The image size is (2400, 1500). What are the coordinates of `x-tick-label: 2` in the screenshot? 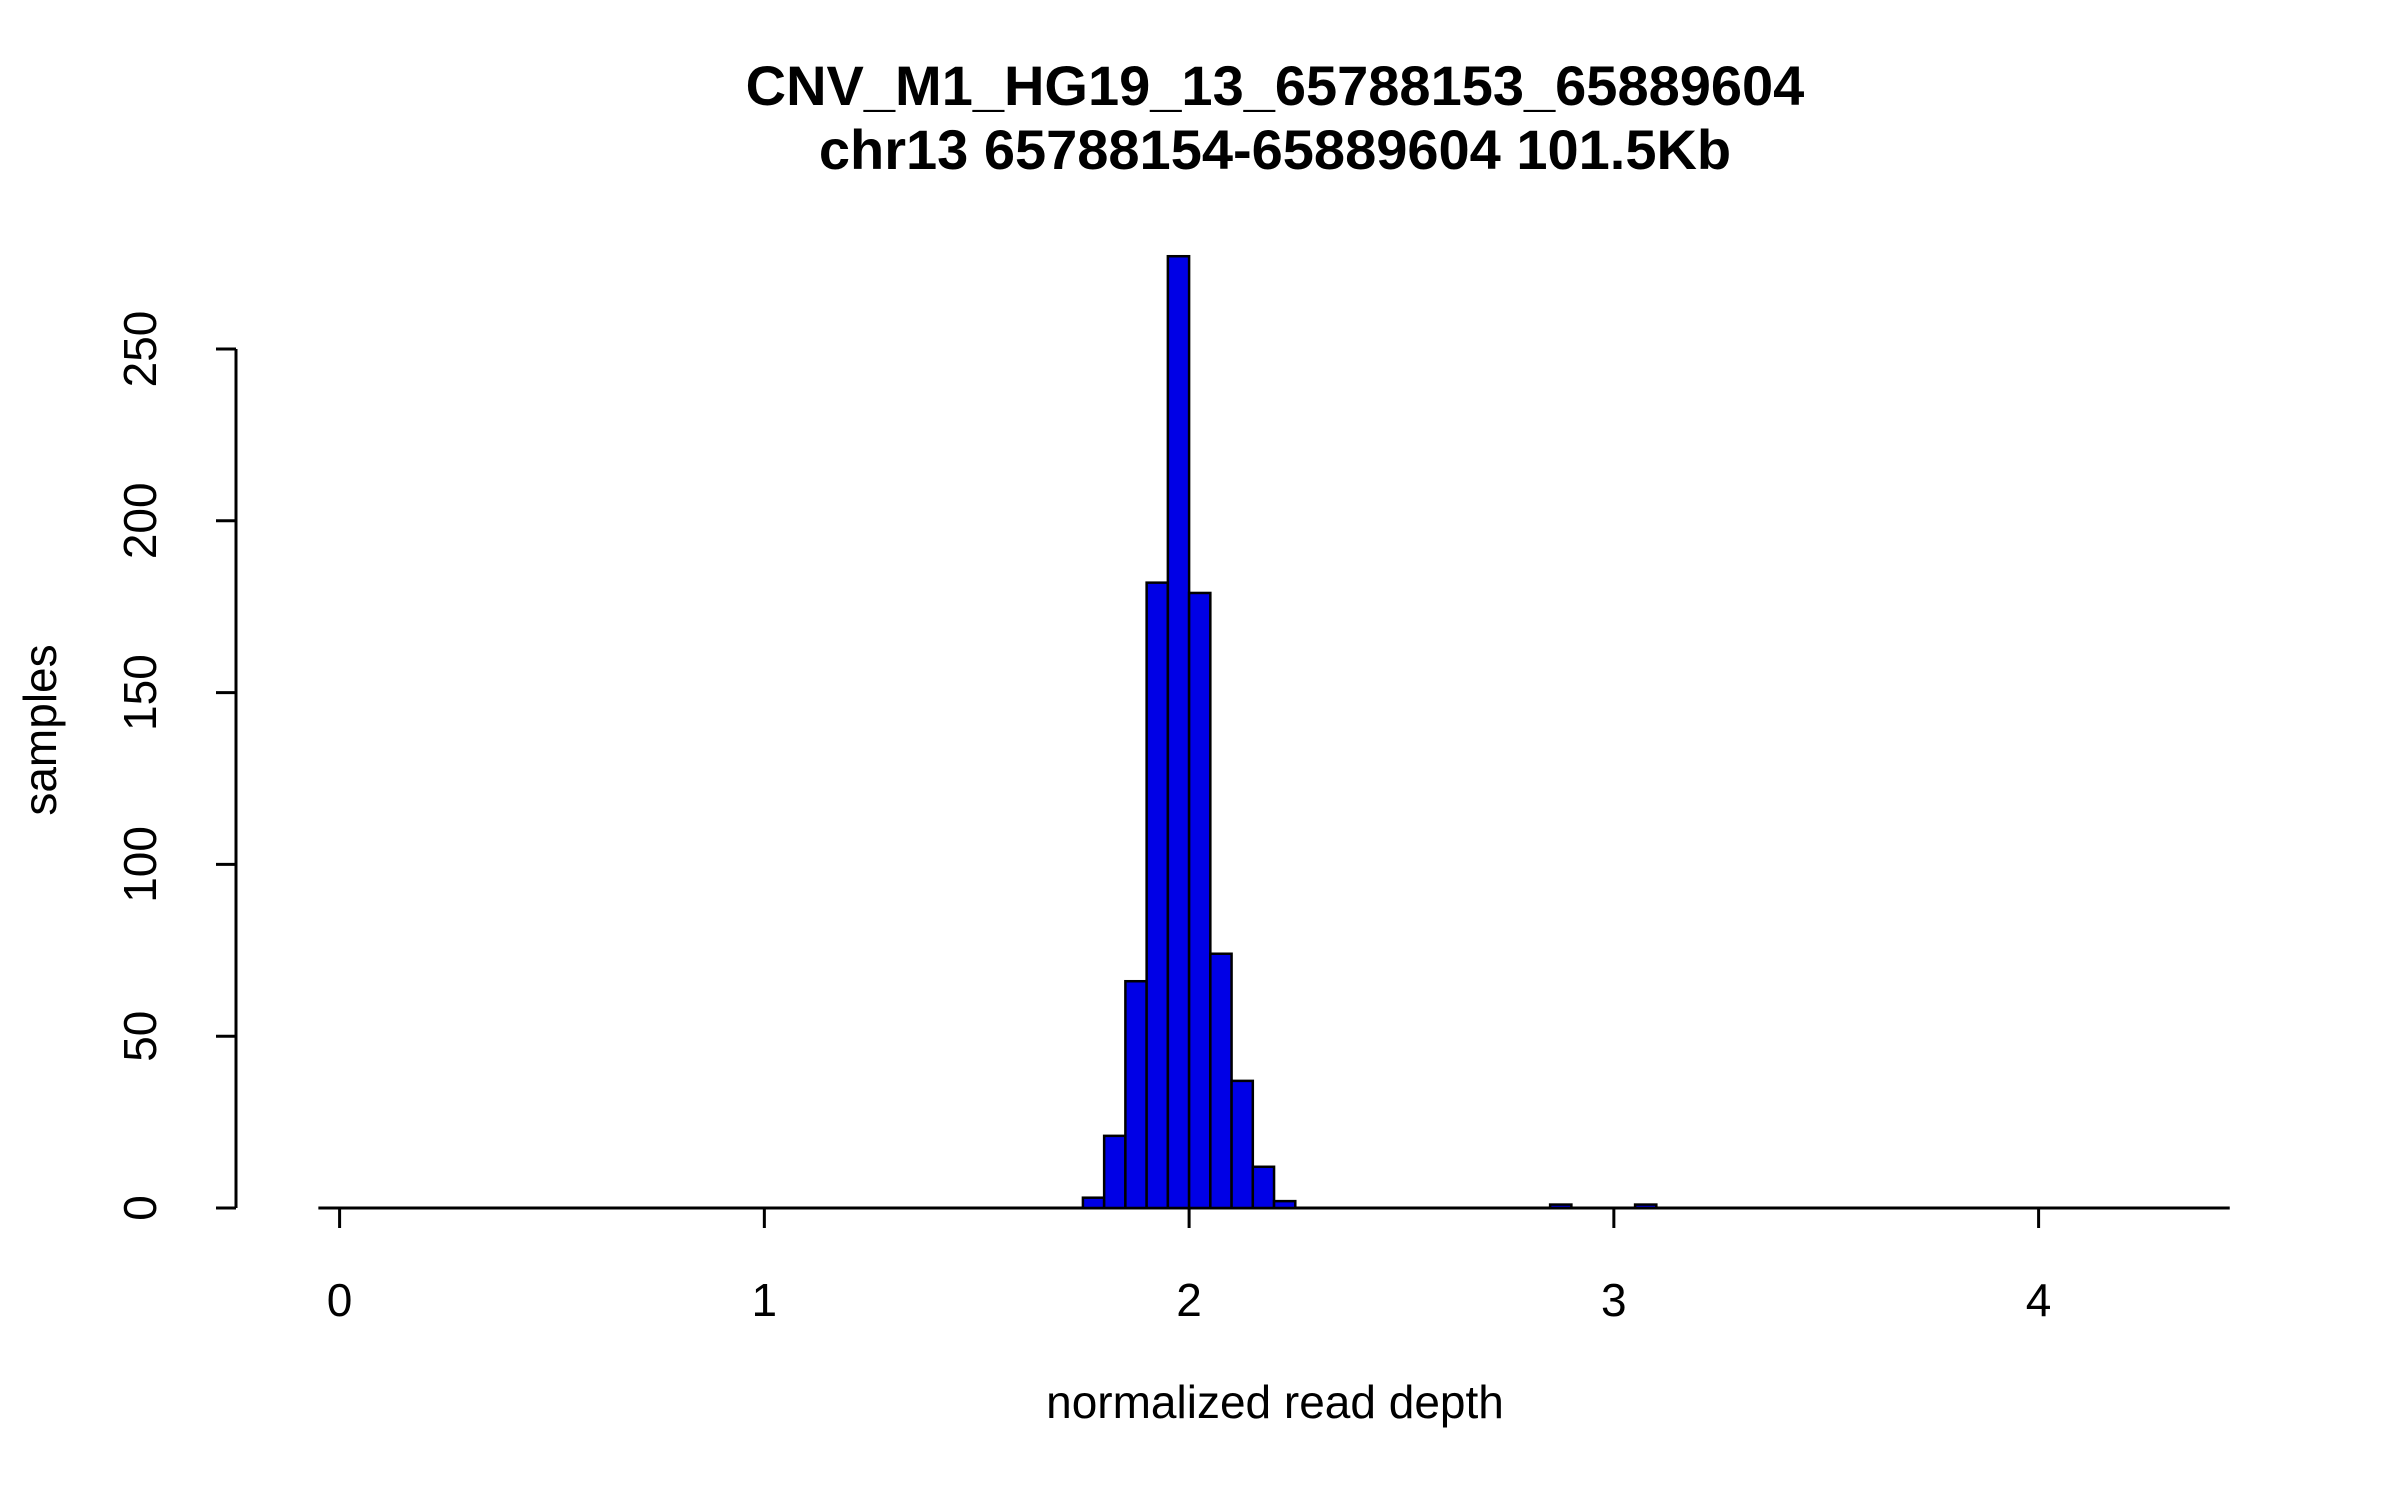 It's located at (1189, 1300).